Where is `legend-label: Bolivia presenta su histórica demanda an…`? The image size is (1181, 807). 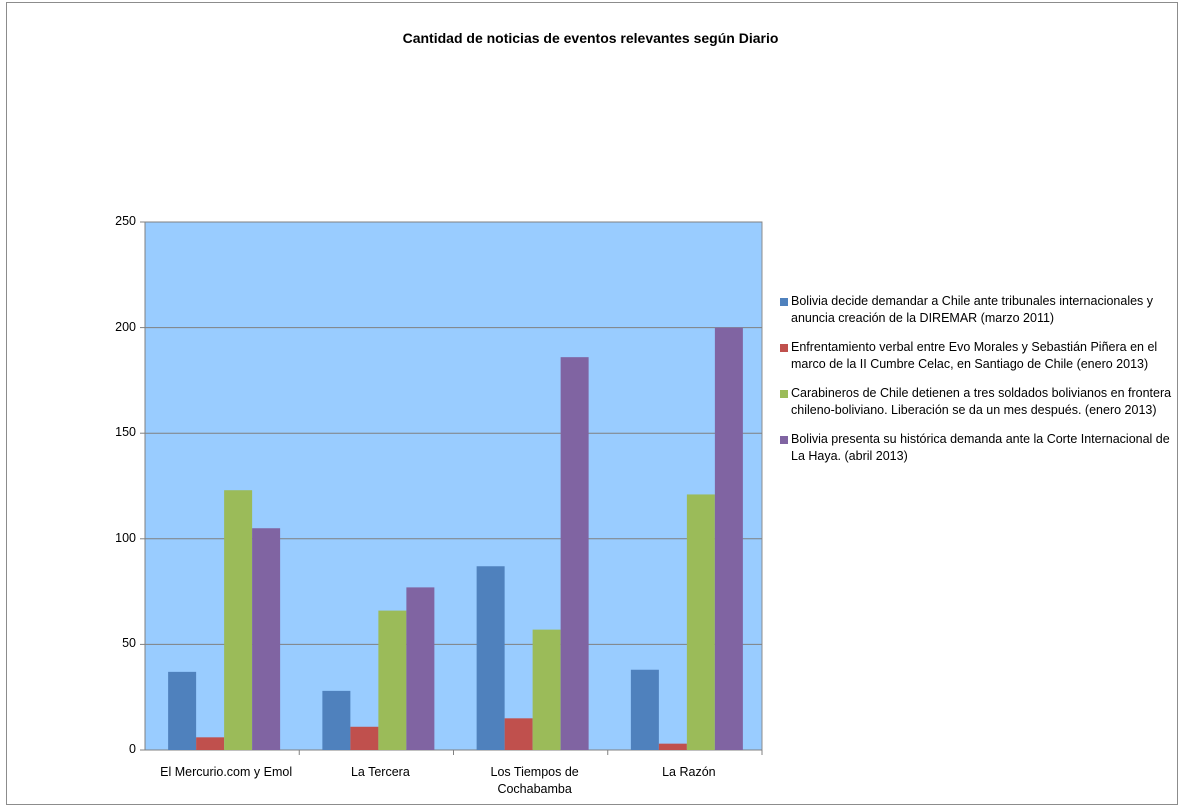 legend-label: Bolivia presenta su histórica demanda an… is located at coordinates (980, 447).